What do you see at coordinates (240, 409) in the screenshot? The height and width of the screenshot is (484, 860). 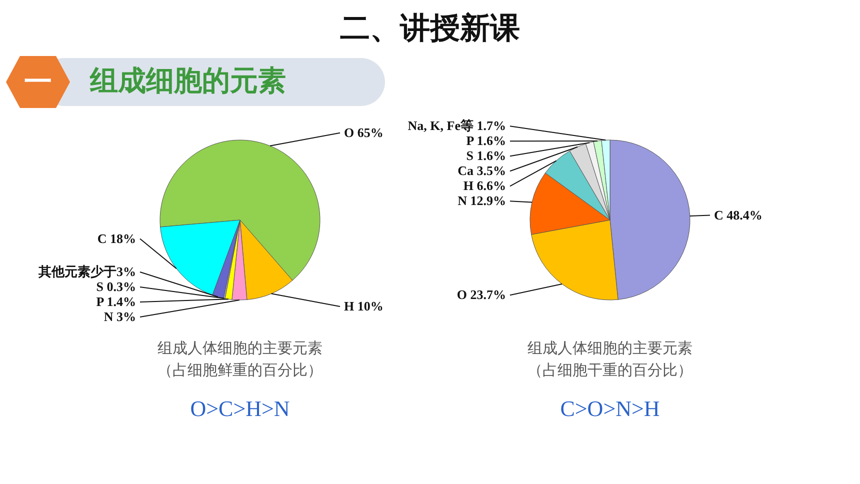 I see `text: O>C>H>N` at bounding box center [240, 409].